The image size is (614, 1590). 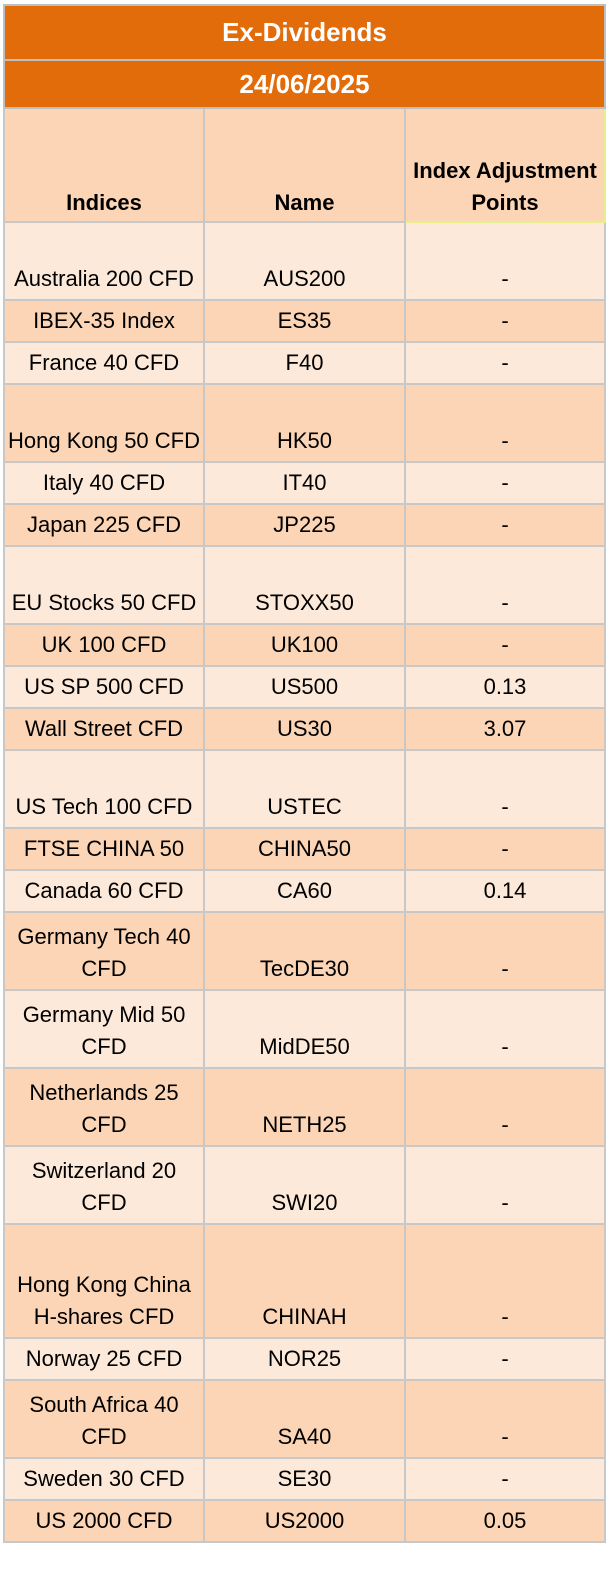 What do you see at coordinates (104, 729) in the screenshot?
I see `cell-index: Wall Street CFD` at bounding box center [104, 729].